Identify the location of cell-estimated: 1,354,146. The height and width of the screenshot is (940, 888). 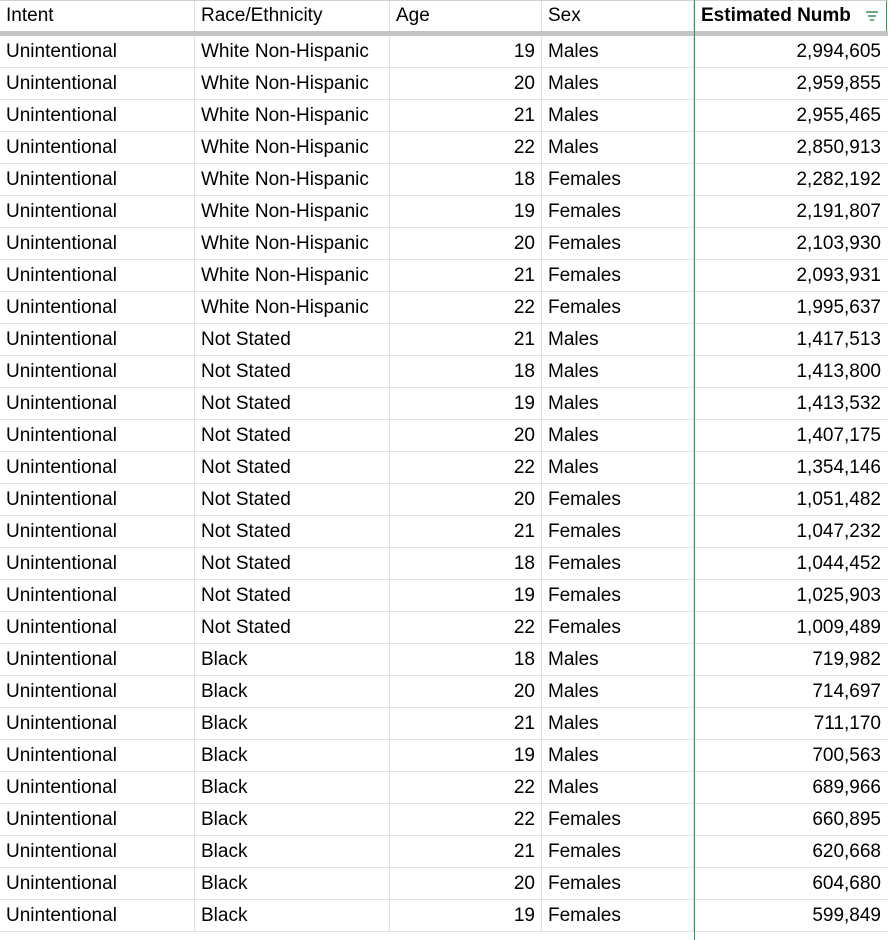
(790, 467).